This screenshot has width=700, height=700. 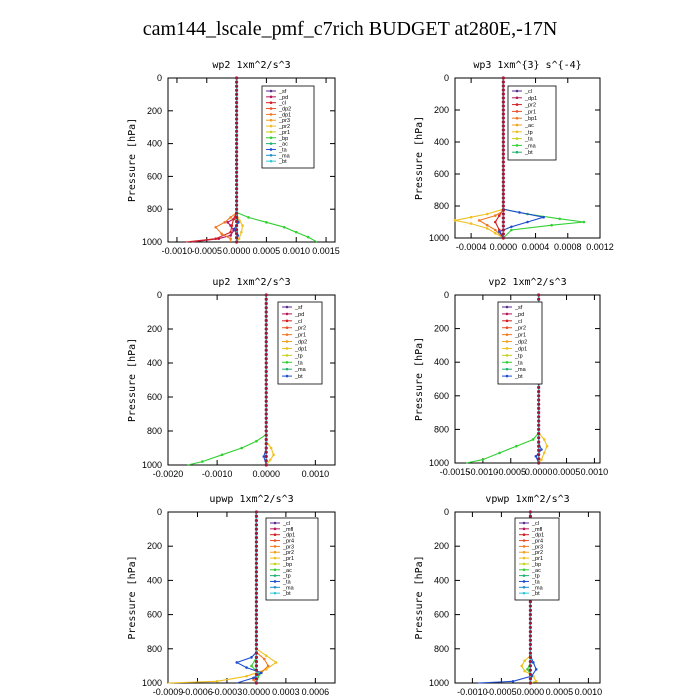 What do you see at coordinates (472, 692) in the screenshot?
I see `x-tick-label: -0.0010` at bounding box center [472, 692].